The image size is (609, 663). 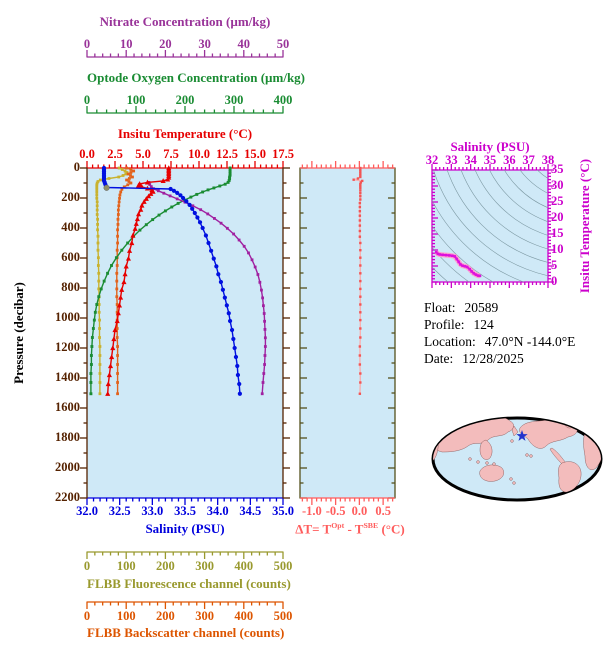 I want to click on nitrate-axis-ruler, so click(x=185, y=54).